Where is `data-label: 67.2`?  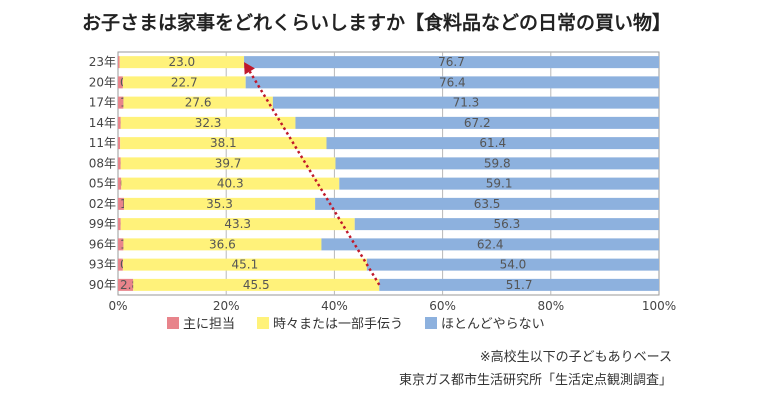 data-label: 67.2 is located at coordinates (477, 123).